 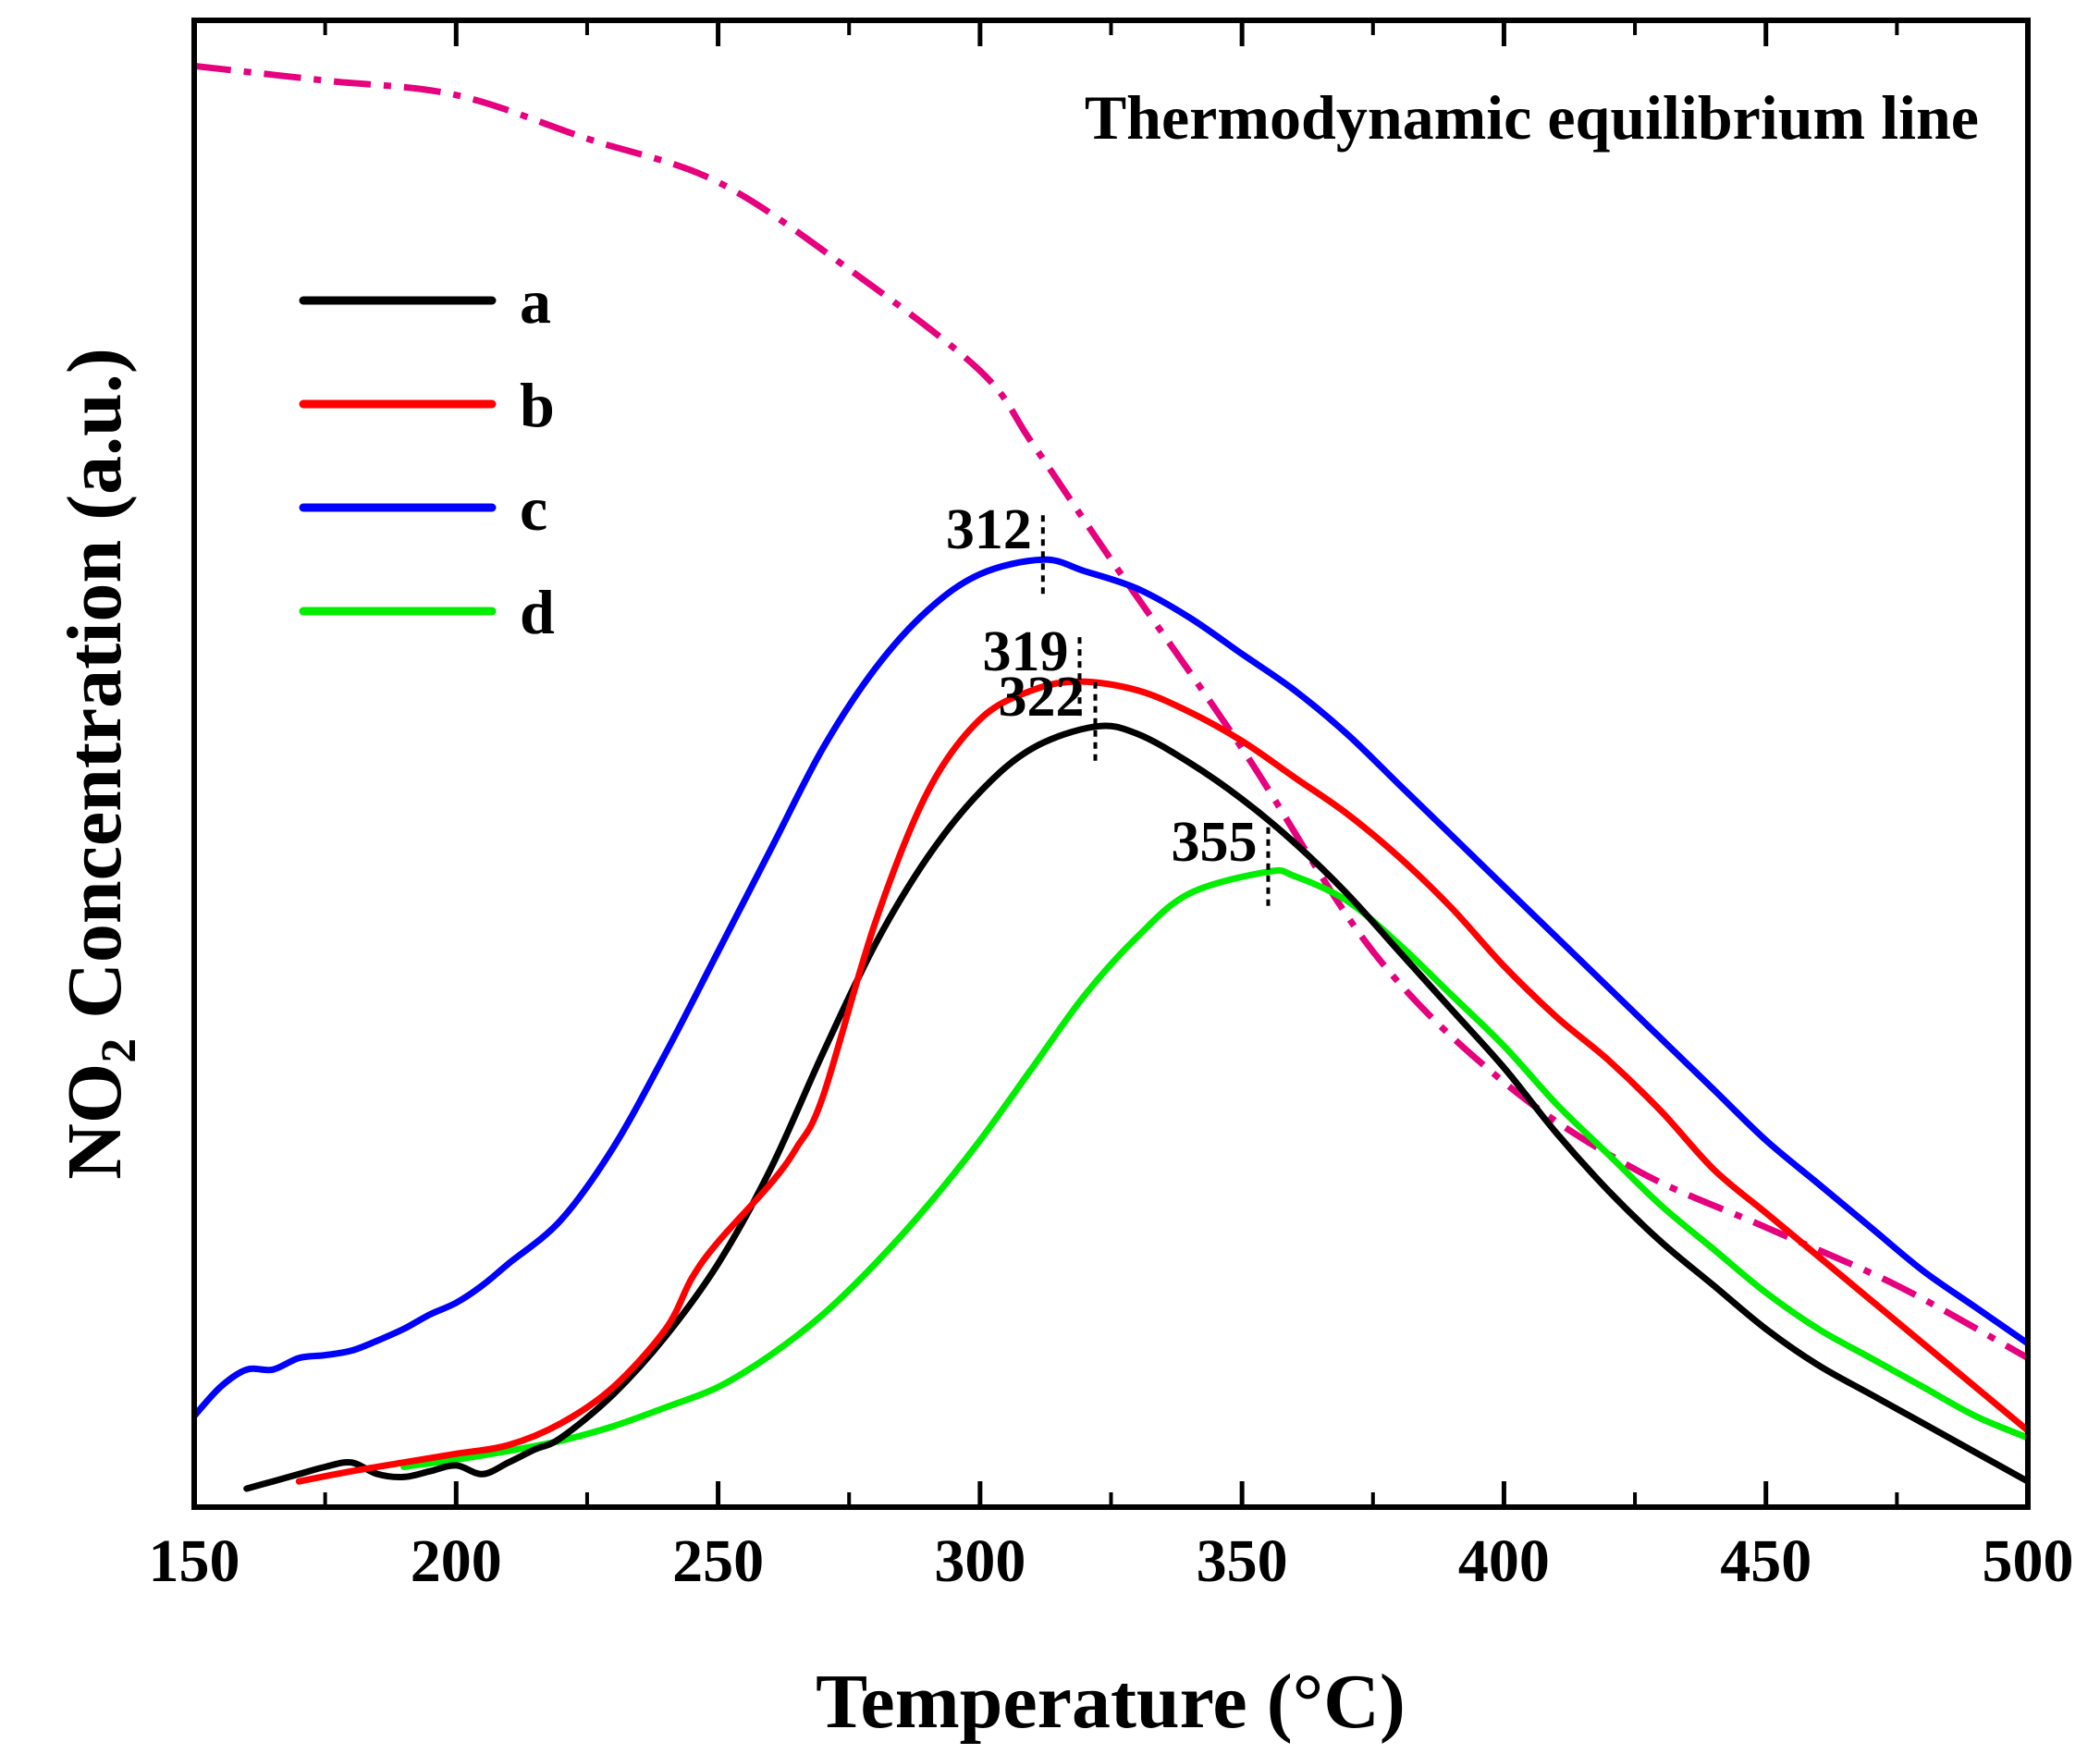 What do you see at coordinates (95, 1122) in the screenshot?
I see `y-axis-title-prefix: NO` at bounding box center [95, 1122].